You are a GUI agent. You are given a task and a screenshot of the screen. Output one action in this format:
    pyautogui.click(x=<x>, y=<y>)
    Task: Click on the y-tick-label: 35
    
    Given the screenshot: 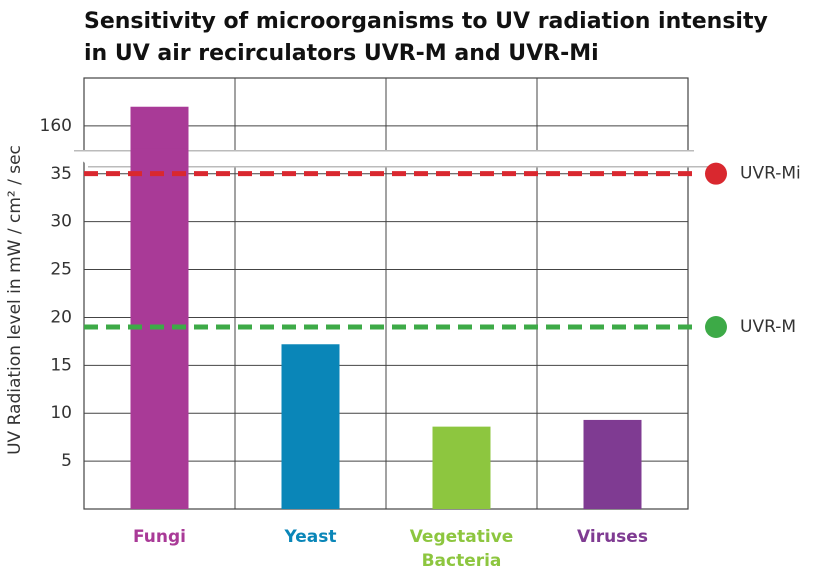 What is the action you would take?
    pyautogui.click(x=61, y=174)
    